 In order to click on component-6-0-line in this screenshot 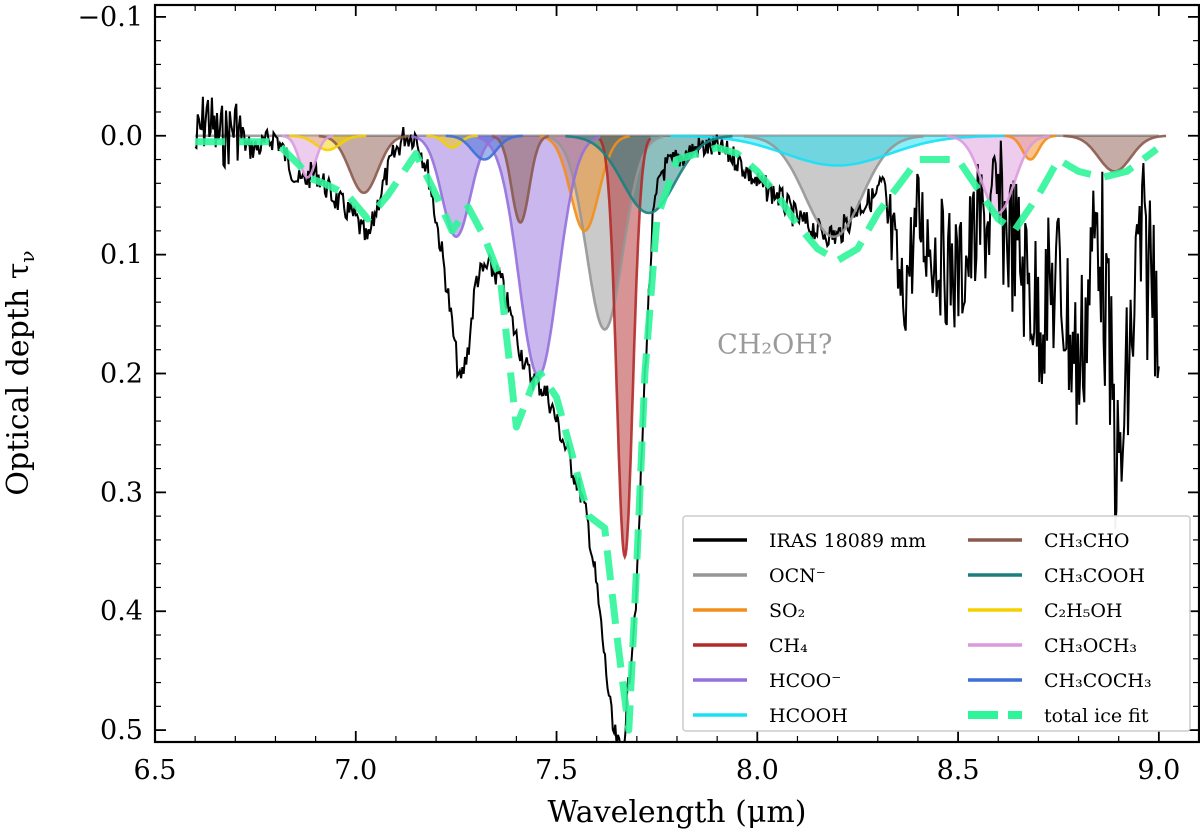, I will do `click(649, 174)`.